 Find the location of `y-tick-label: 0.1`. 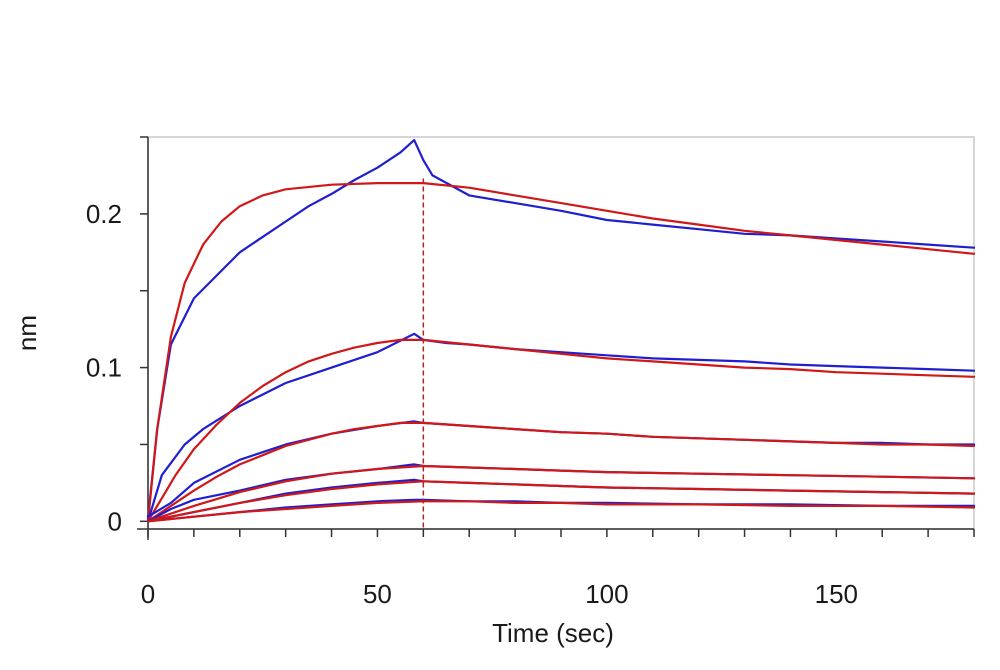

y-tick-label: 0.1 is located at coordinates (104, 368).